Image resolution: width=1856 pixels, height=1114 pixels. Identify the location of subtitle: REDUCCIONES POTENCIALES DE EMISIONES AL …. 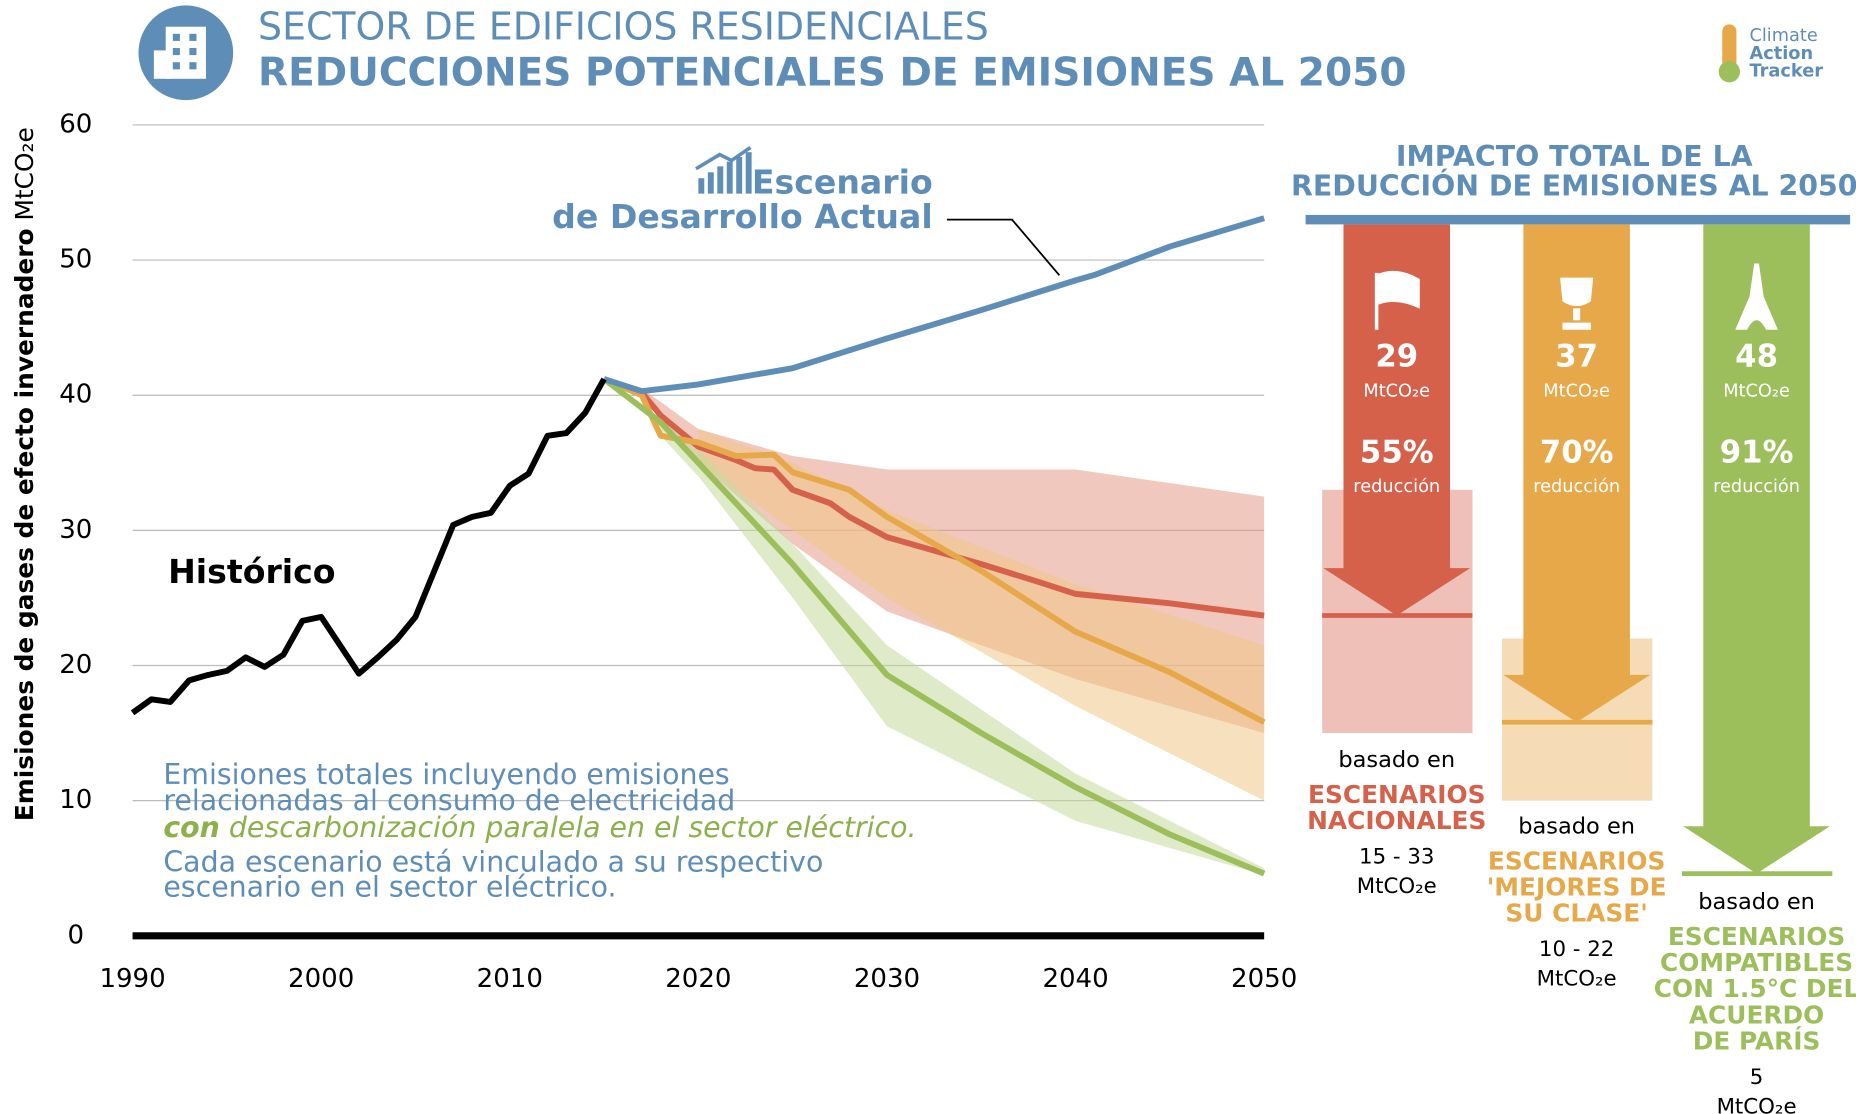
(832, 73).